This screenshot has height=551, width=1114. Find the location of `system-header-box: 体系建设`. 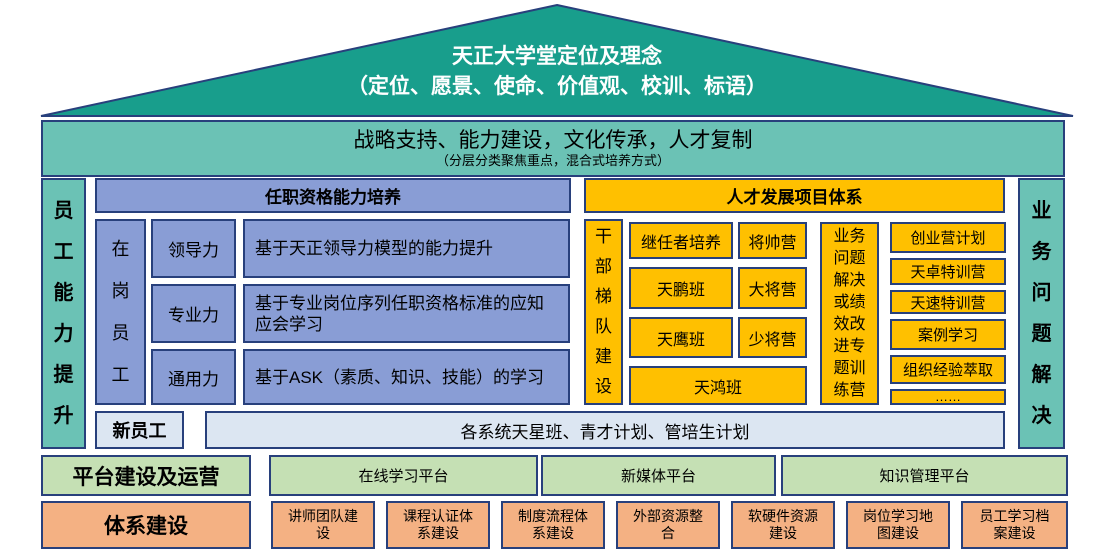

system-header-box: 体系建设 is located at coordinates (146, 525).